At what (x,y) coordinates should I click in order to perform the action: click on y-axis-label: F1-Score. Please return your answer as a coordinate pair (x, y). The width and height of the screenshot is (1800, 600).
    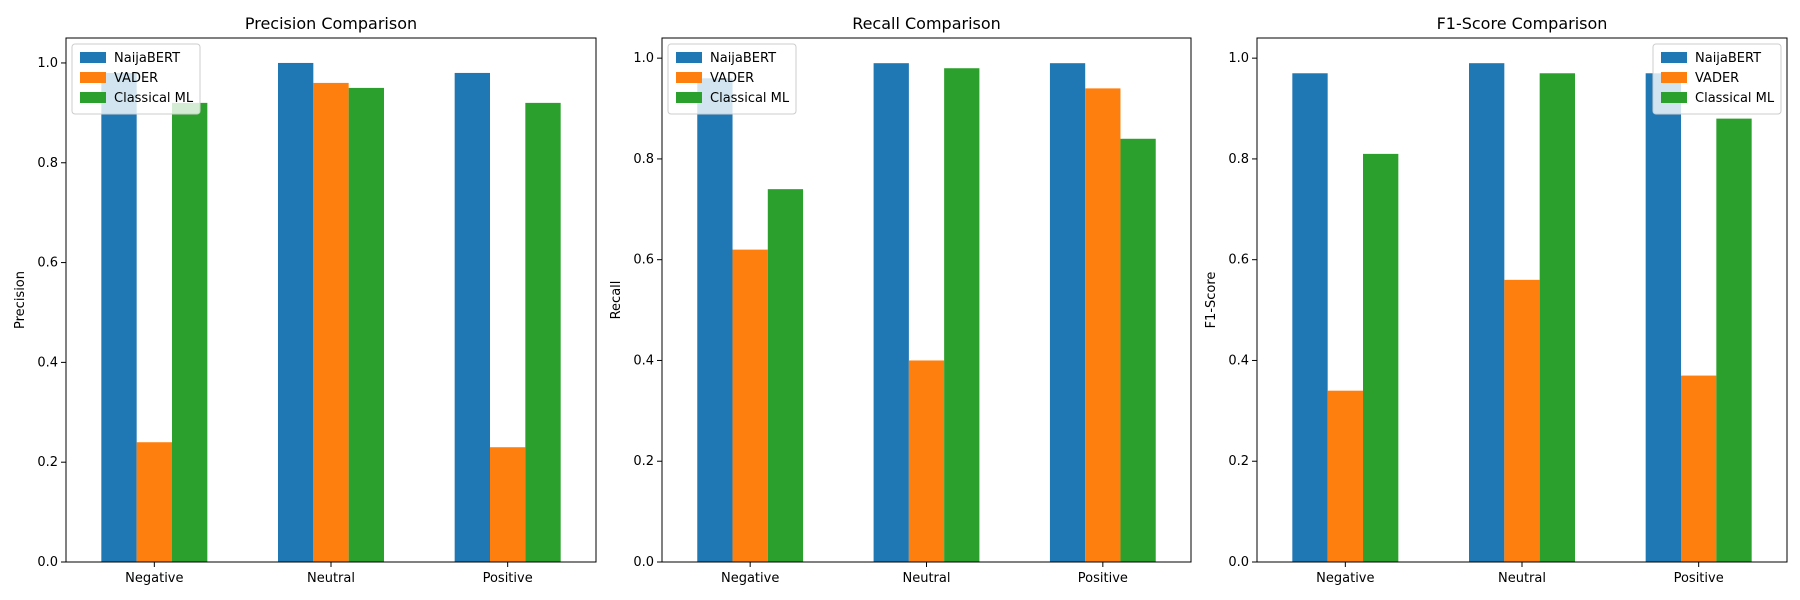
    Looking at the image, I should click on (1211, 300).